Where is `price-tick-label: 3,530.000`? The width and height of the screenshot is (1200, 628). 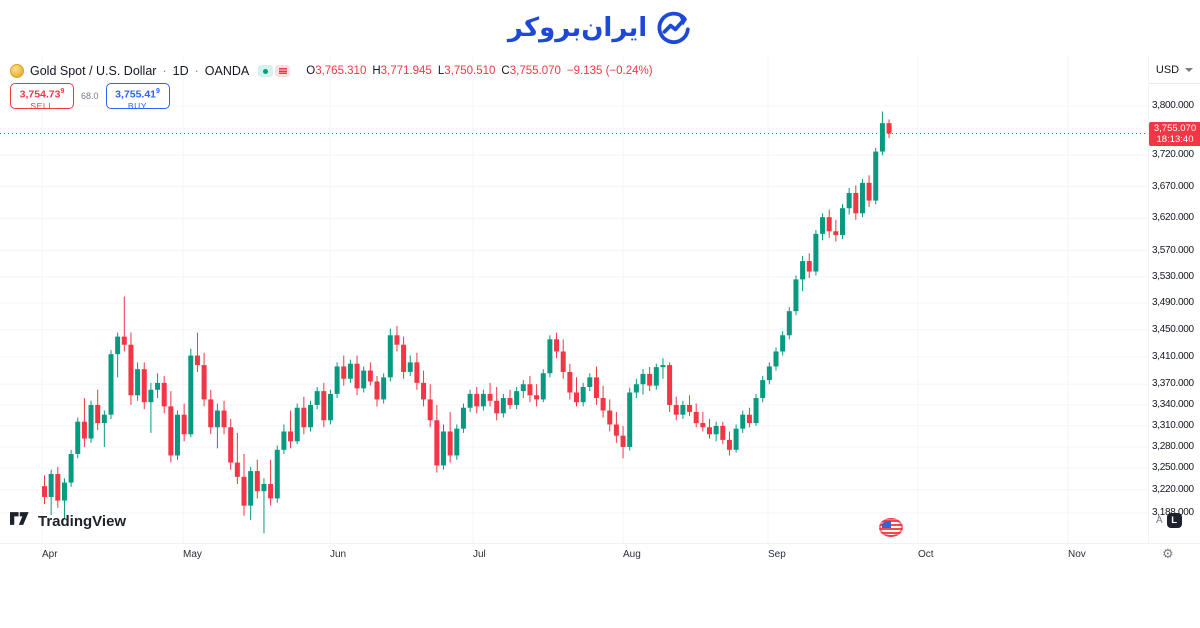
price-tick-label: 3,530.000 is located at coordinates (1173, 276).